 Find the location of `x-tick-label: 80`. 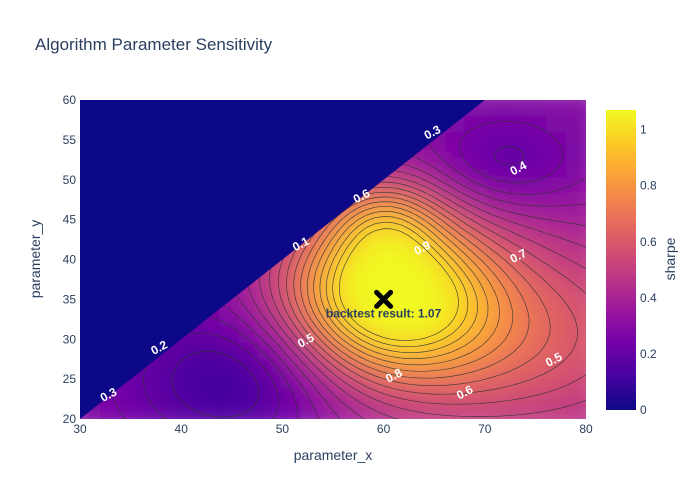

x-tick-label: 80 is located at coordinates (586, 429).